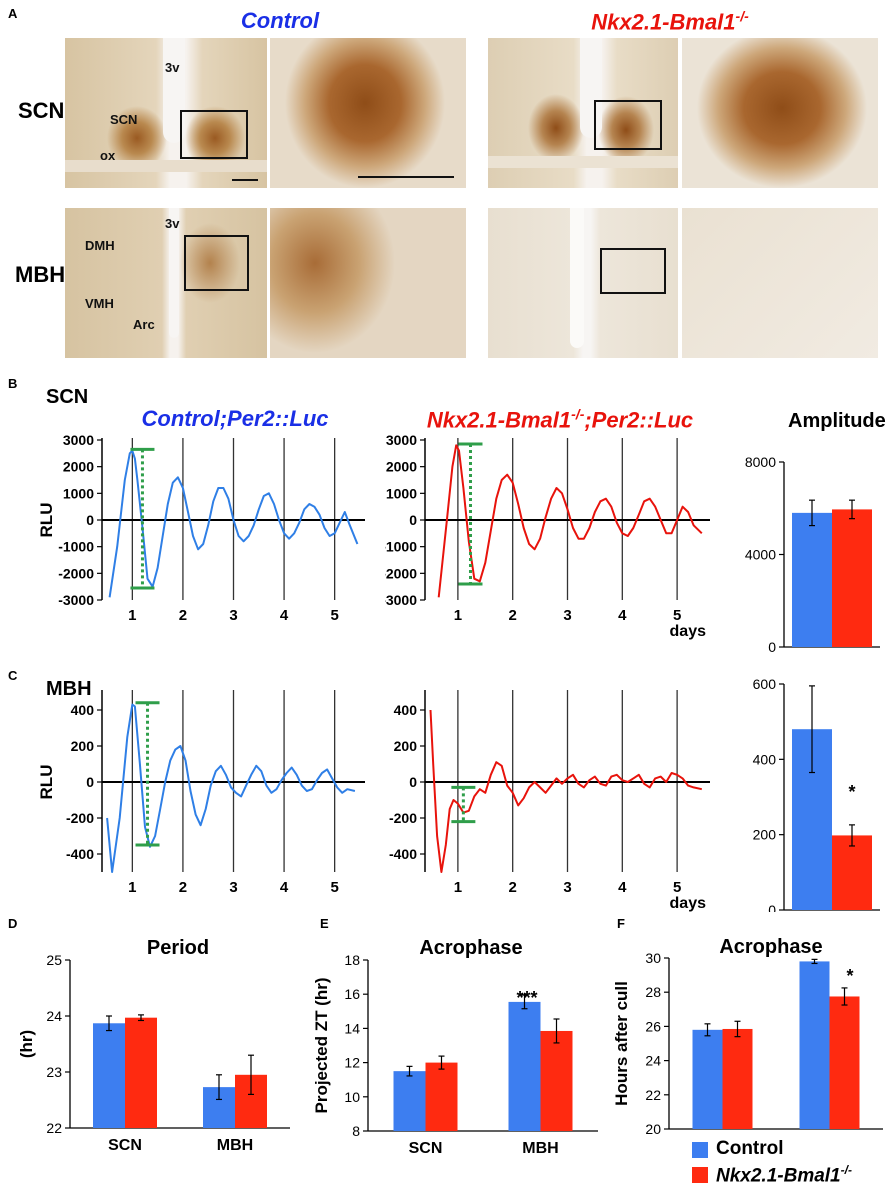 The image size is (888, 1190). I want to click on micrograph-scn-ko-overview, so click(583, 113).